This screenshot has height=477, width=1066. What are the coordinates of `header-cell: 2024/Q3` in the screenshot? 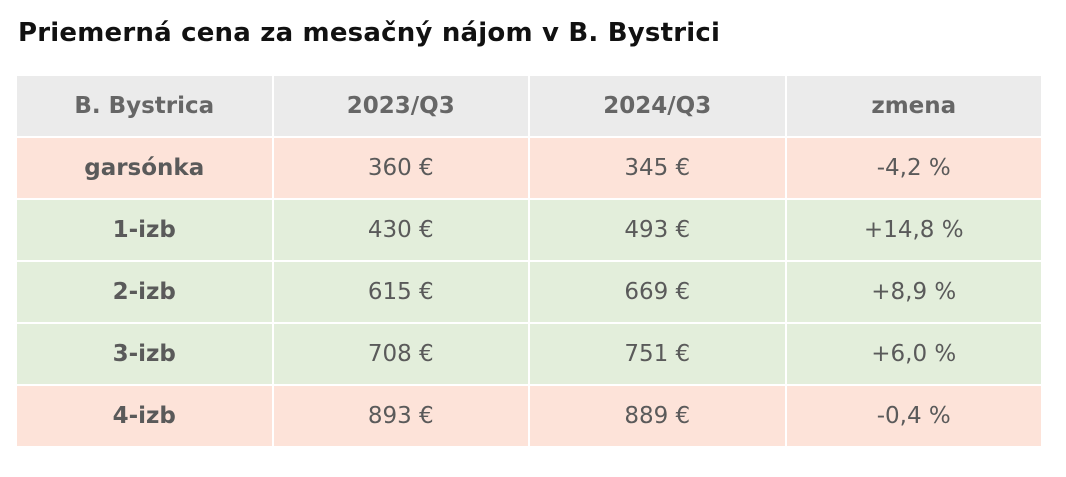 It's located at (657, 106).